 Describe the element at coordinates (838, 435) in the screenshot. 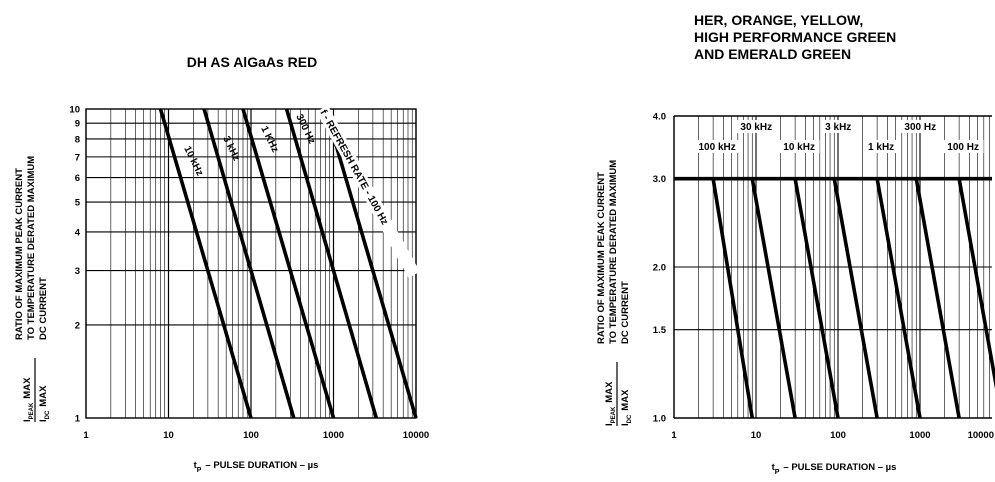

I see `right-x-tick-label: 100` at that location.